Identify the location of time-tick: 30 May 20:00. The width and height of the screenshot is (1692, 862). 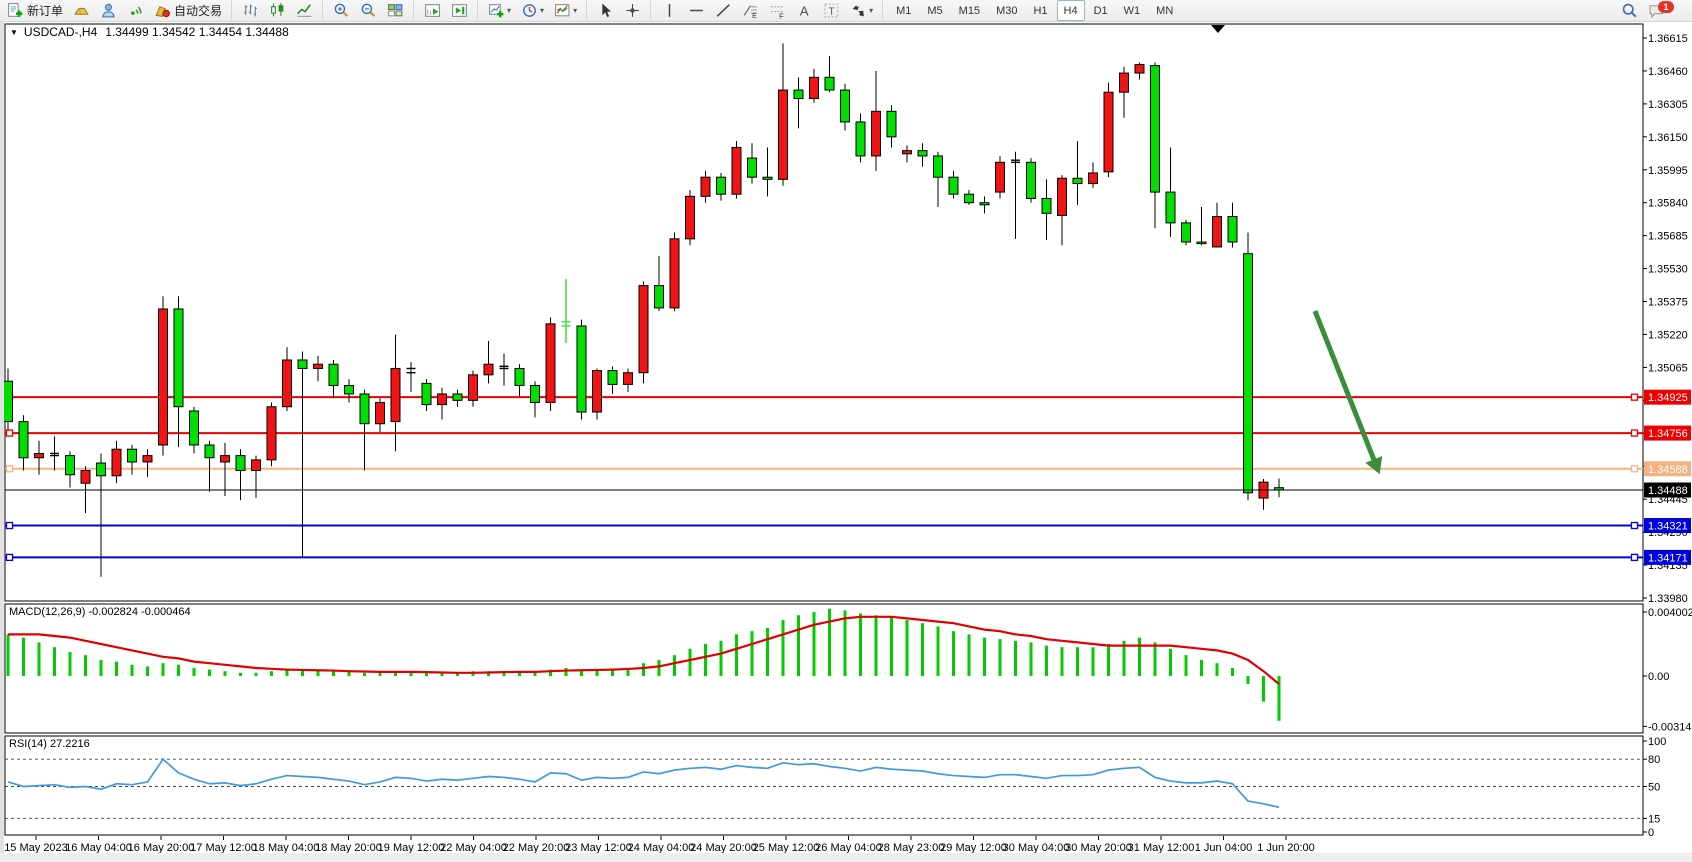
(1098, 848).